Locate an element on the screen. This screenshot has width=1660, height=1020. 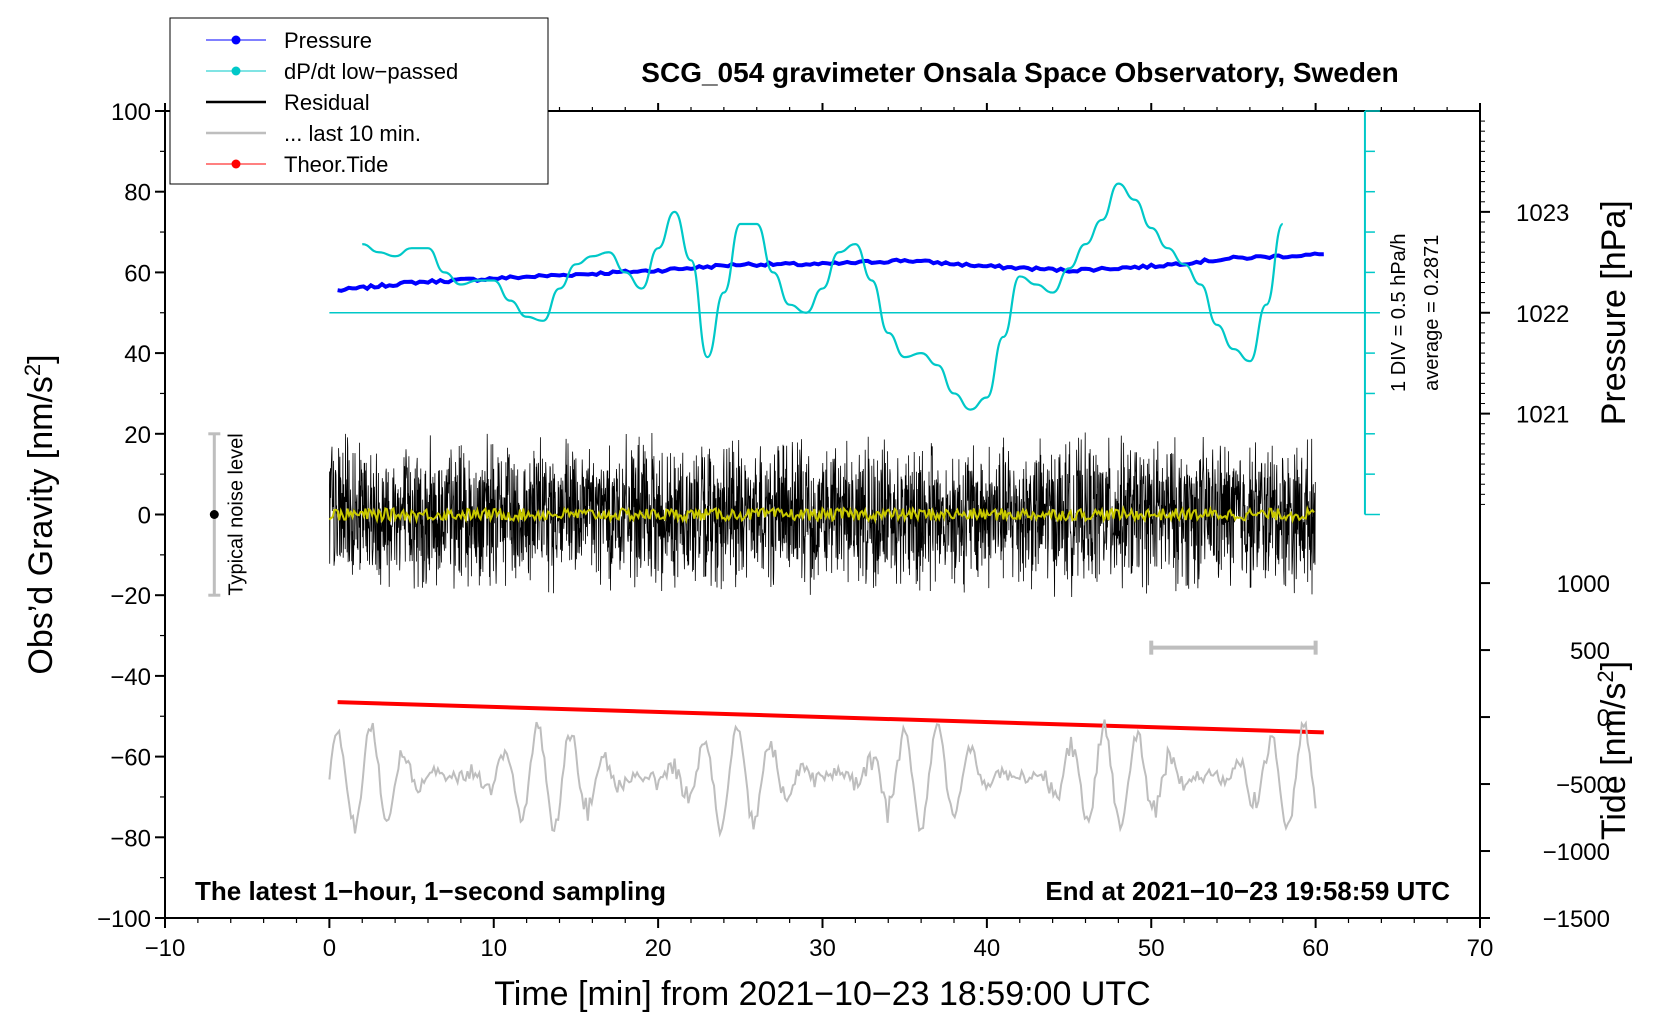
x-tick-label: 50 is located at coordinates (1151, 948).